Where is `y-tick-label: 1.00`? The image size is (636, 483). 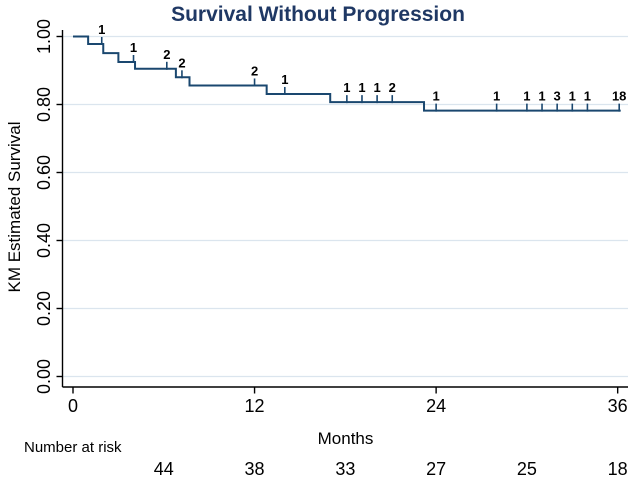
y-tick-label: 1.00 is located at coordinates (44, 36).